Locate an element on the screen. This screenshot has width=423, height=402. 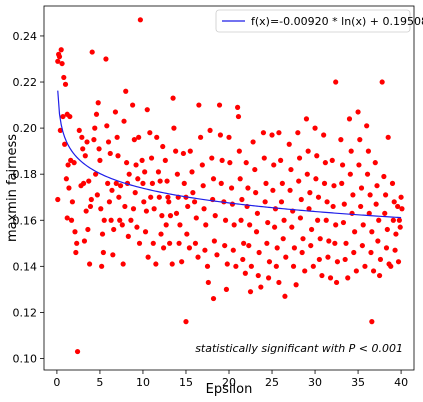
y-tick-label: 0.10 is located at coordinates (25, 358).